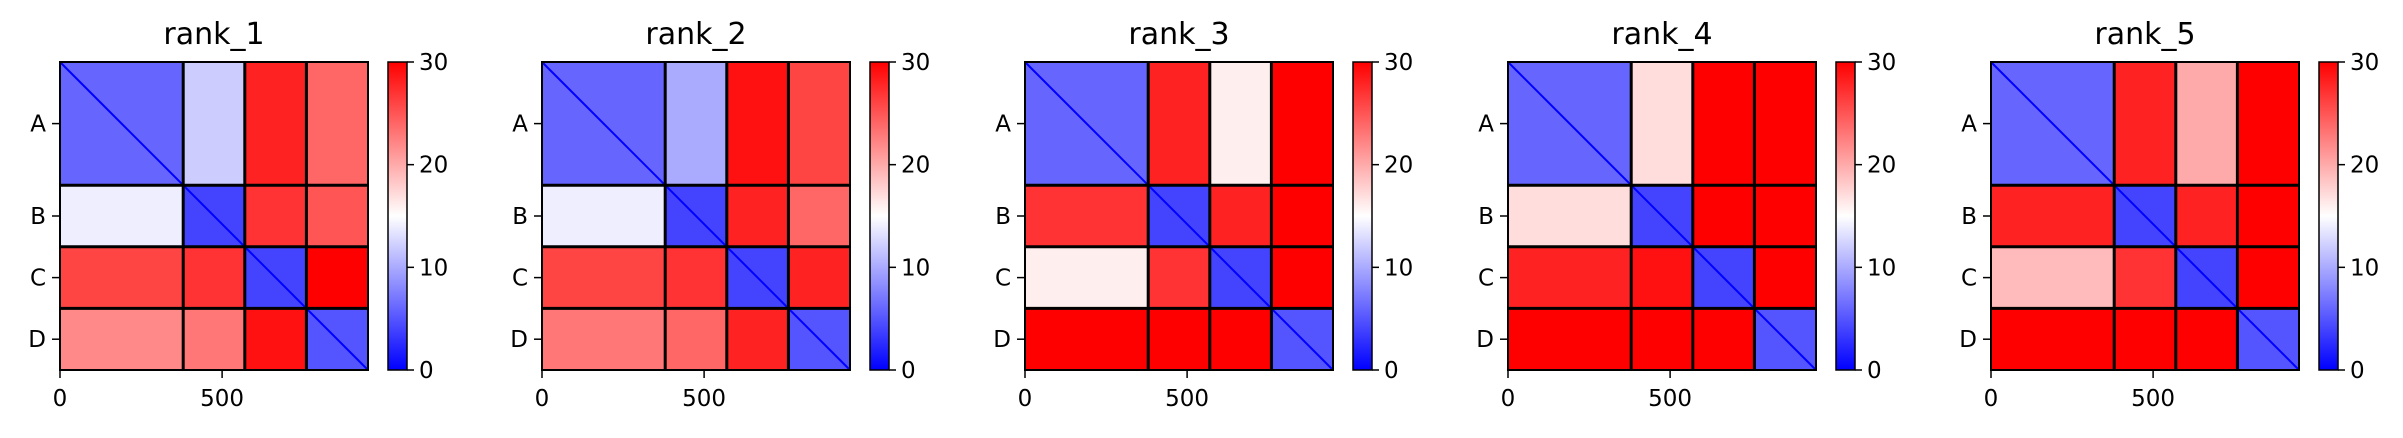 Image resolution: width=2403 pixels, height=438 pixels. I want to click on heatmap-cell-A-C, so click(1240, 124).